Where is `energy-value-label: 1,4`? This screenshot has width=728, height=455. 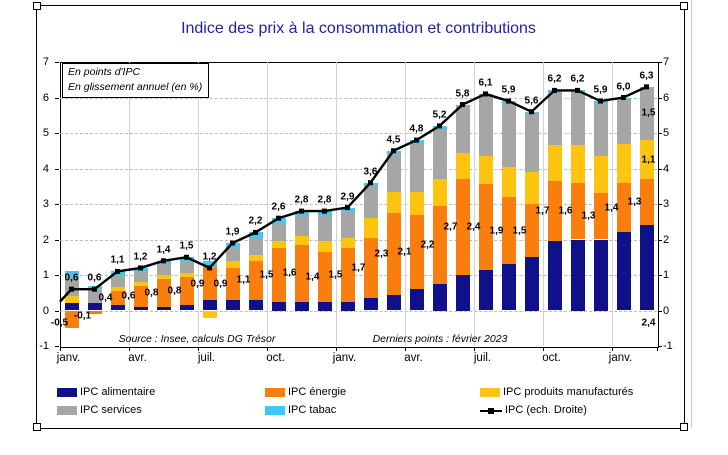
energy-value-label: 1,4 is located at coordinates (312, 277).